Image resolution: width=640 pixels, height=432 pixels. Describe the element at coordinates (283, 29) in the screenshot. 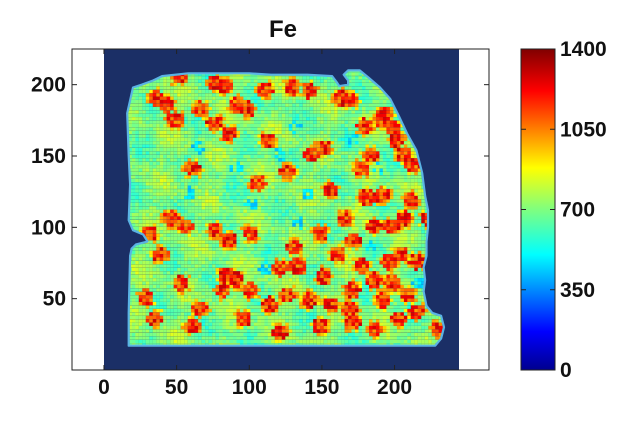

I see `chart-title: Fe` at that location.